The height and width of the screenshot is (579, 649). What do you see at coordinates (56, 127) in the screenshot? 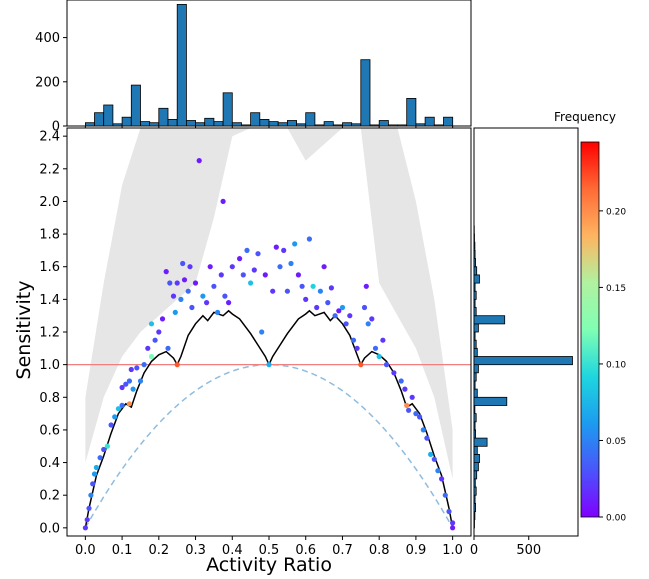
I see `top-y-tick-label: 0` at bounding box center [56, 127].